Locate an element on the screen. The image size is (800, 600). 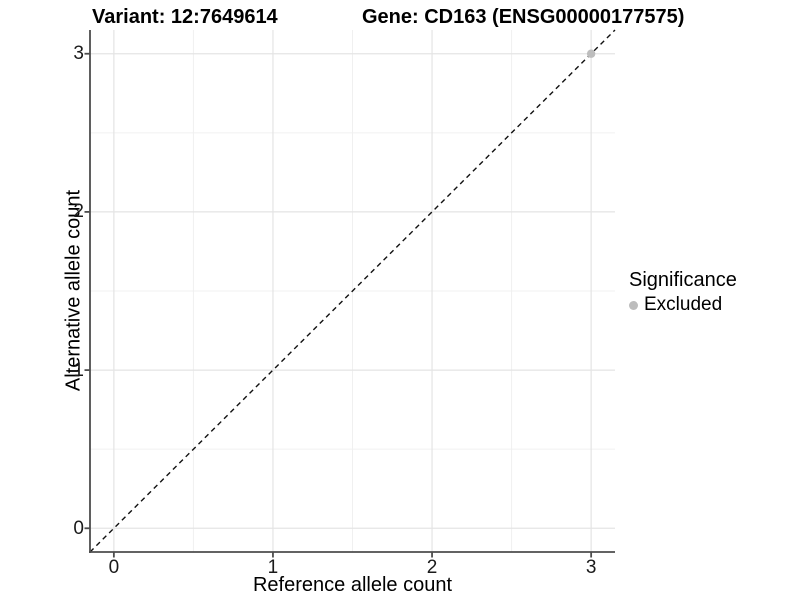
data-point is located at coordinates (591, 53).